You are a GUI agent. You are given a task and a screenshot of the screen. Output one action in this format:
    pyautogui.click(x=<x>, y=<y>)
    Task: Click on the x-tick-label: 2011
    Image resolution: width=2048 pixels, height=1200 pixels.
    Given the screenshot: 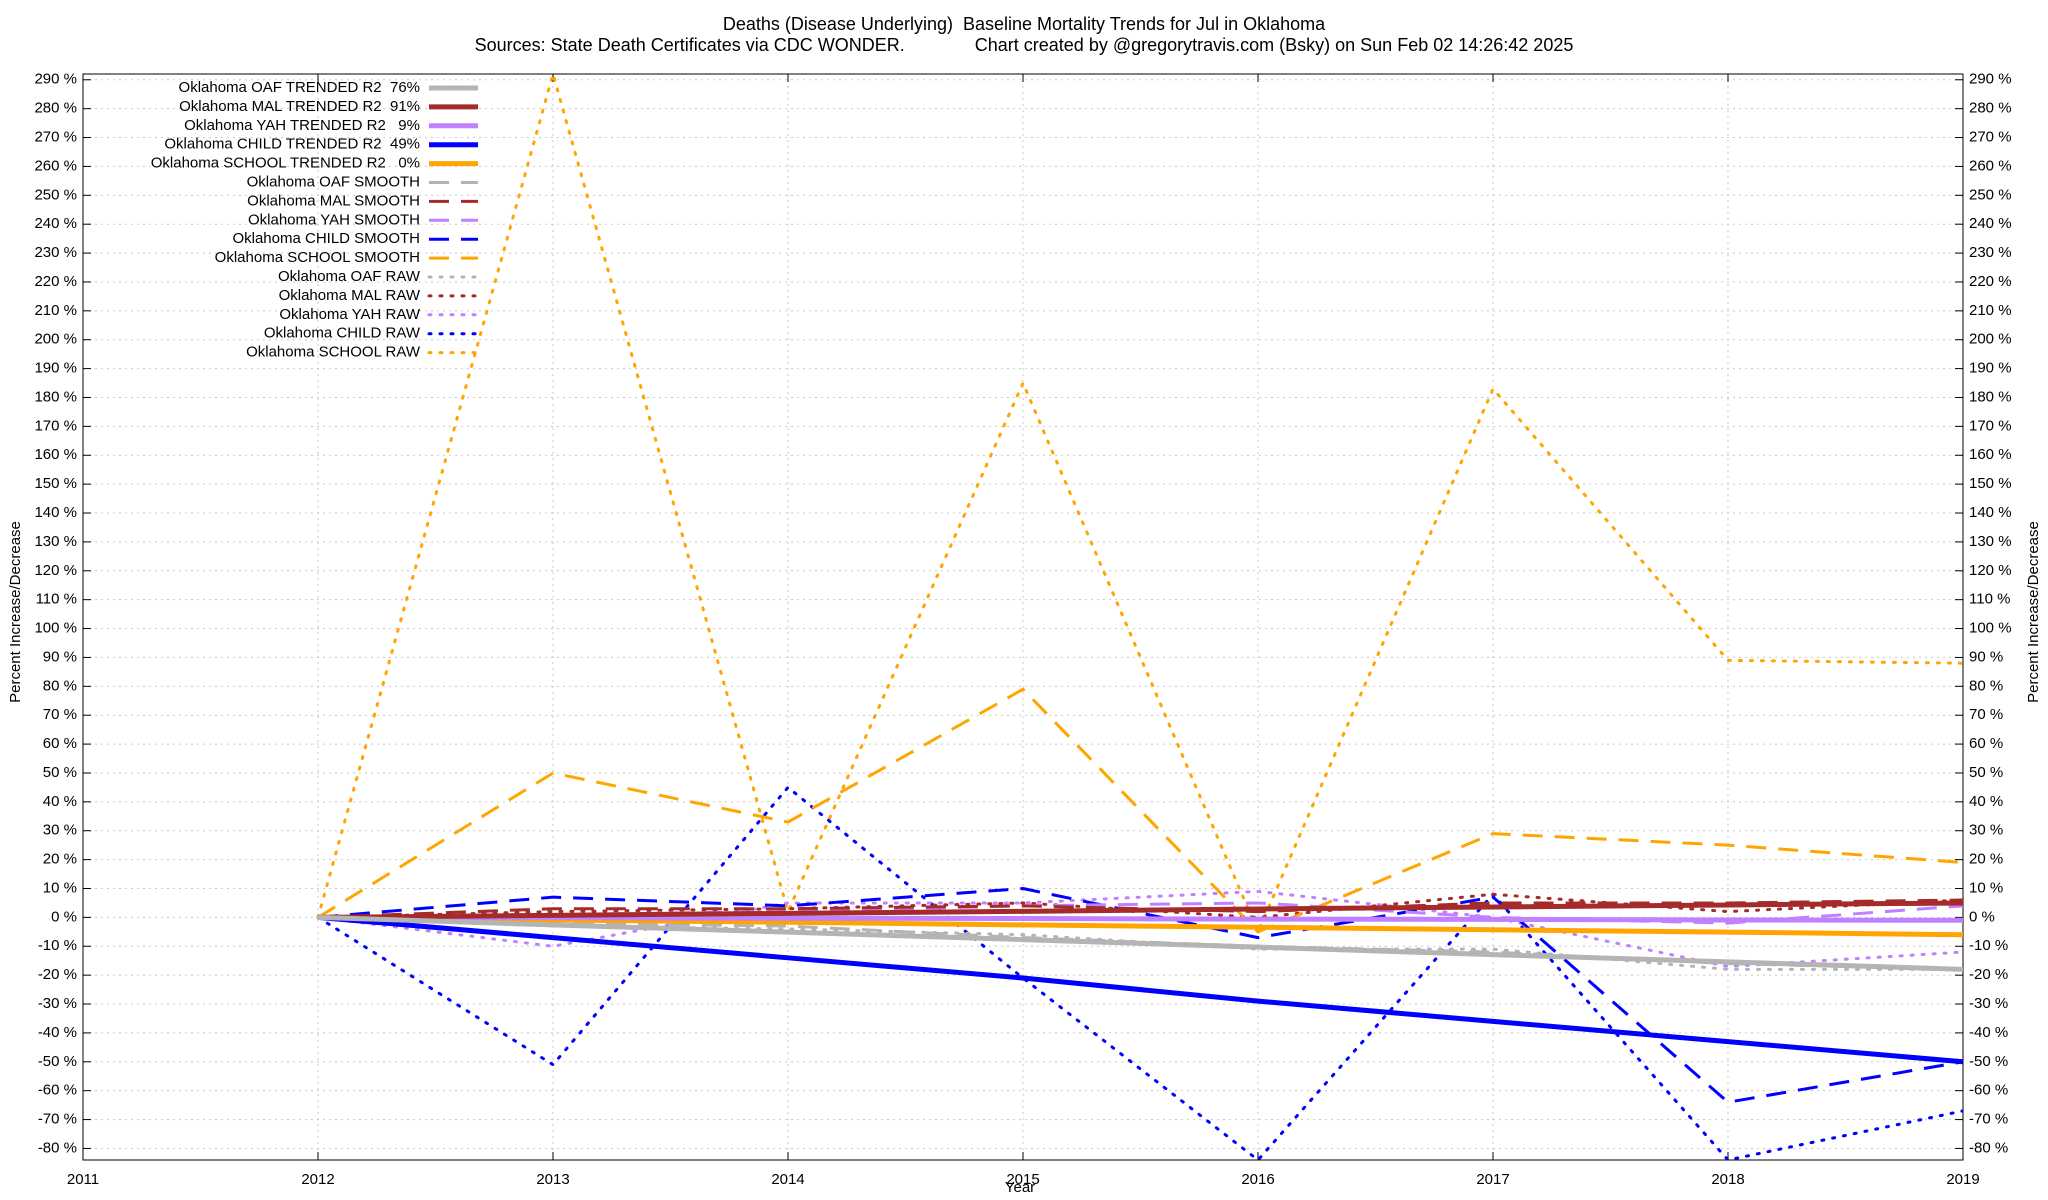 What is the action you would take?
    pyautogui.click(x=83, y=1179)
    